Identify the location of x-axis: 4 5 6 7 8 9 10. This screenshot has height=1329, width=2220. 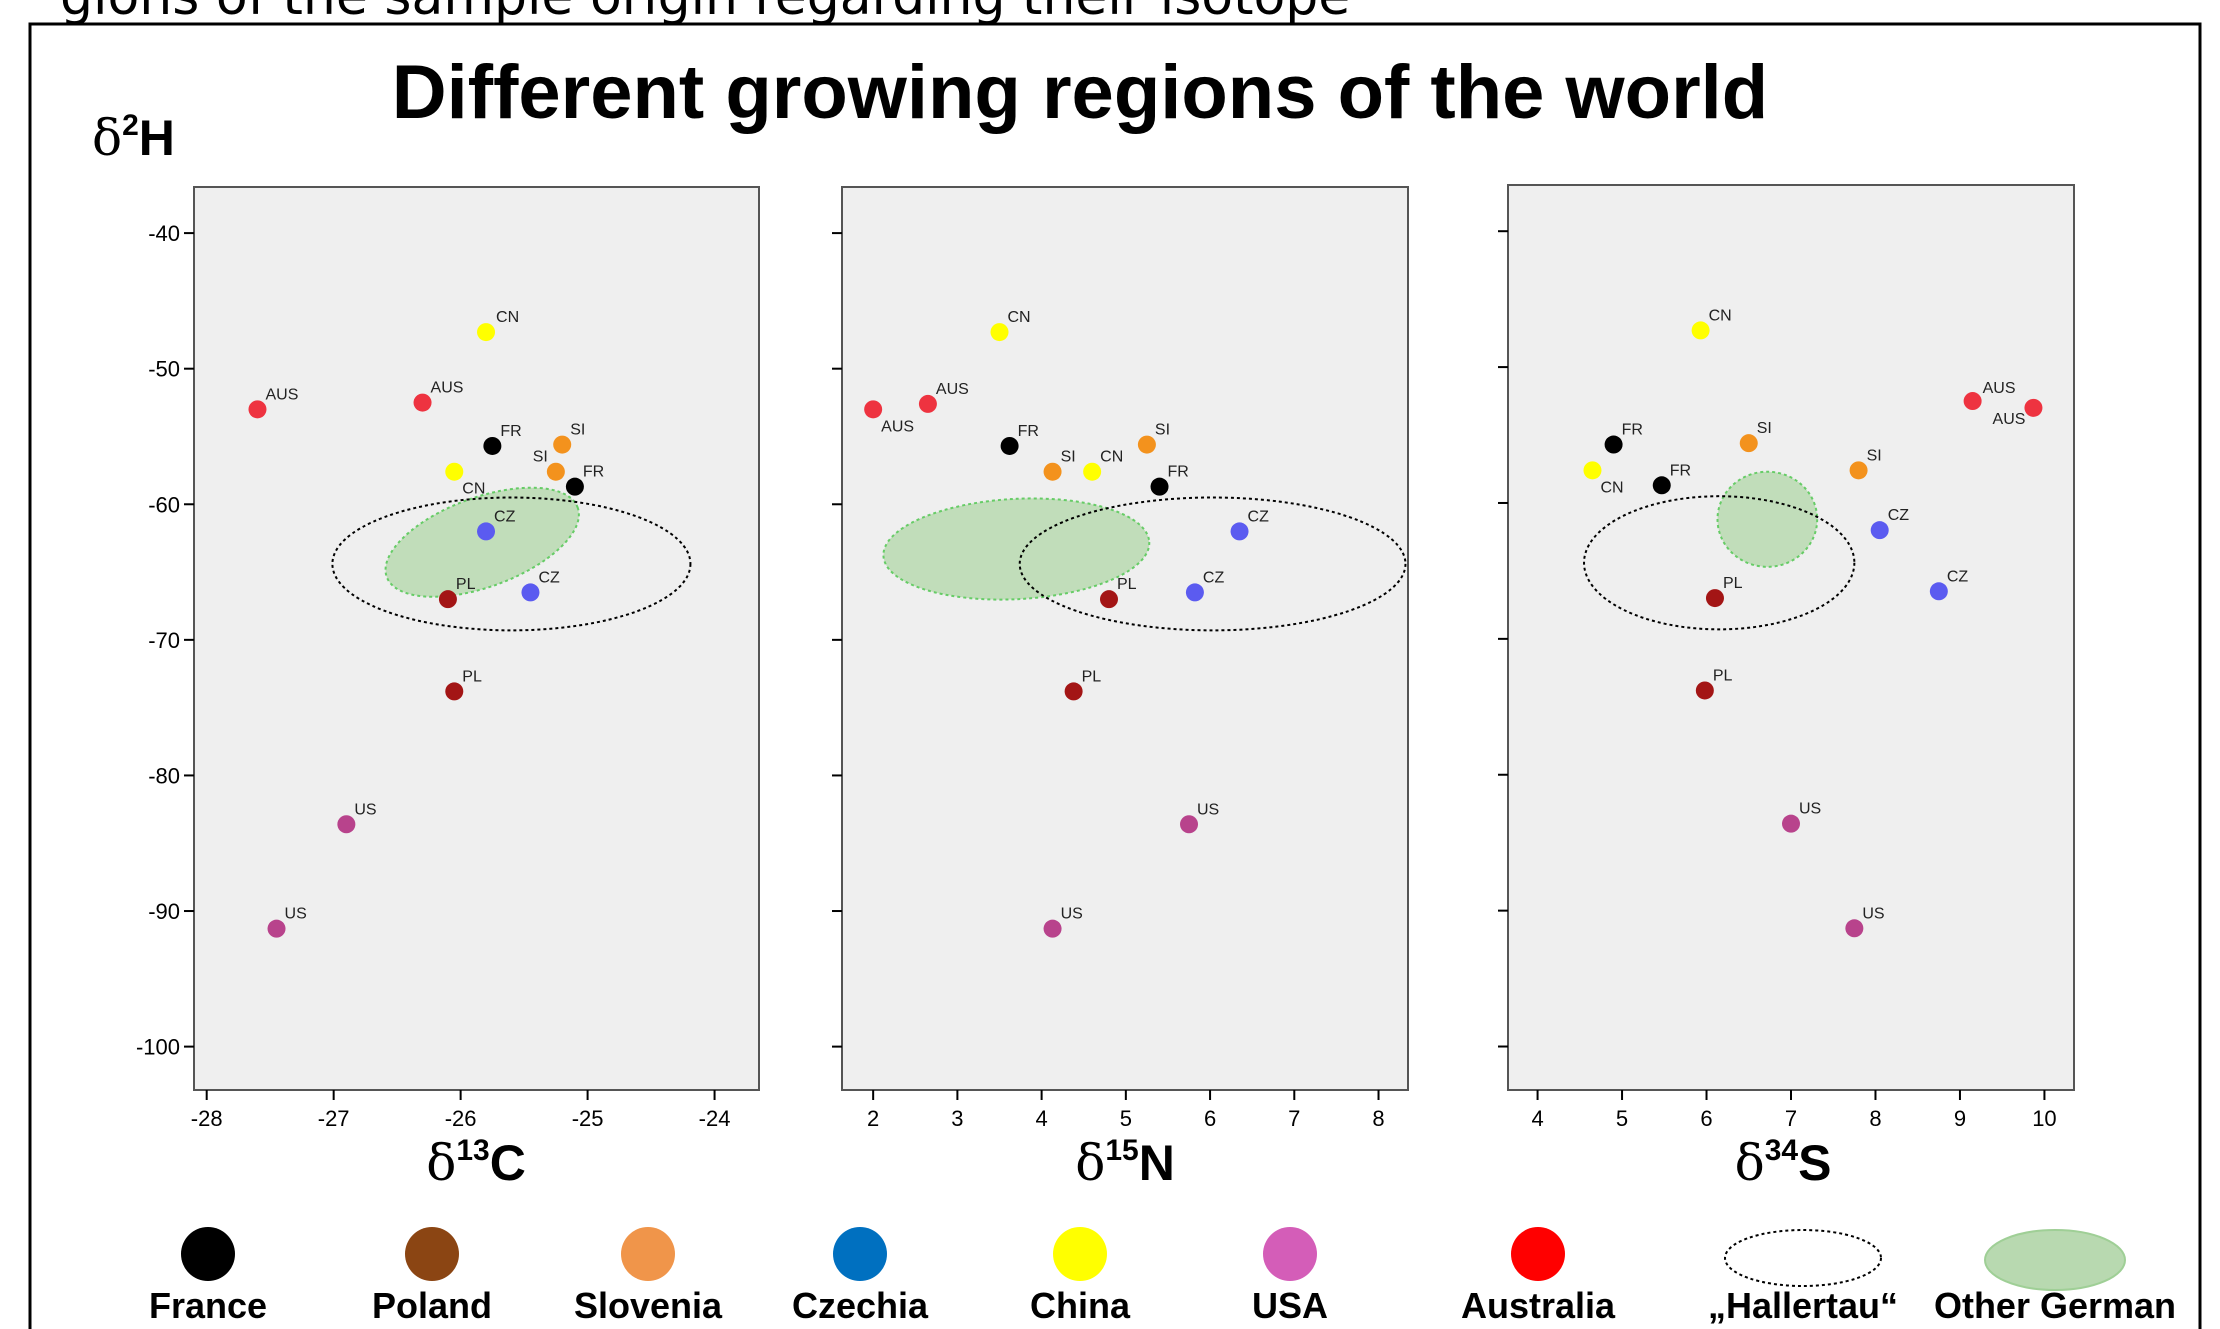
(1794, 1110).